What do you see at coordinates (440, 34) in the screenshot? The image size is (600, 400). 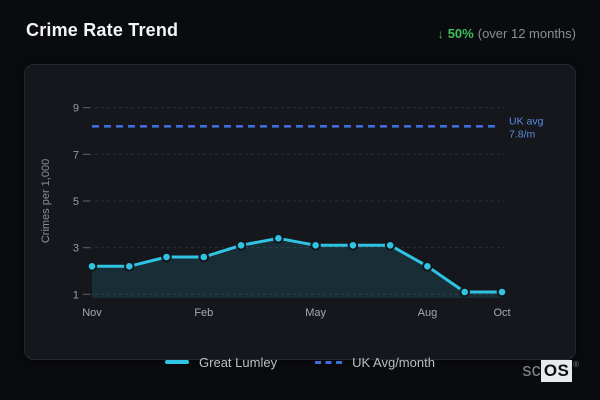 I see `trend-down-icon: ↓` at bounding box center [440, 34].